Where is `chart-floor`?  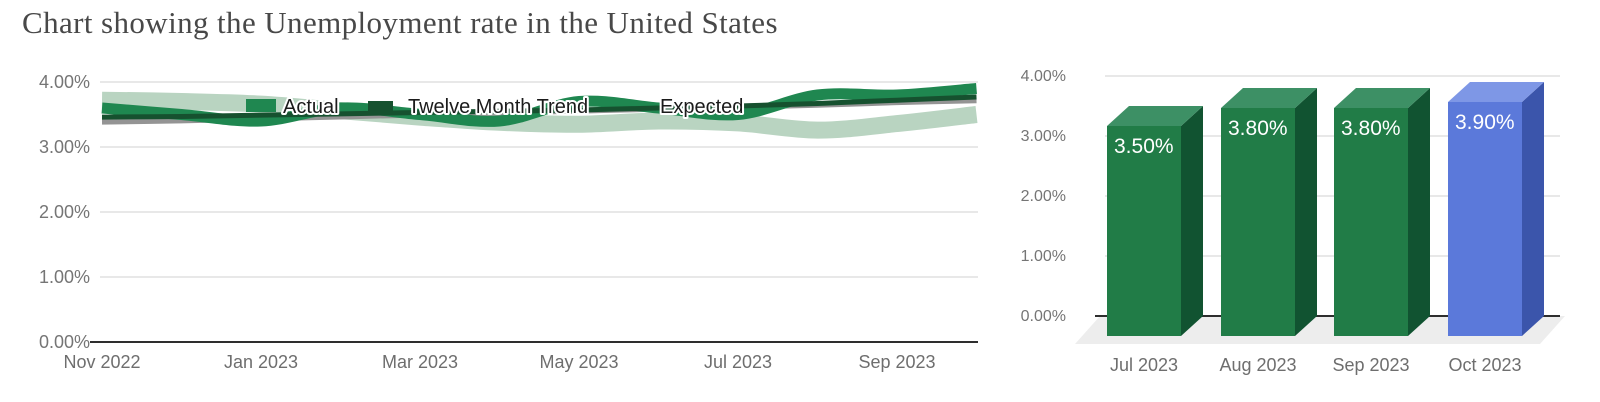 chart-floor is located at coordinates (1320, 330).